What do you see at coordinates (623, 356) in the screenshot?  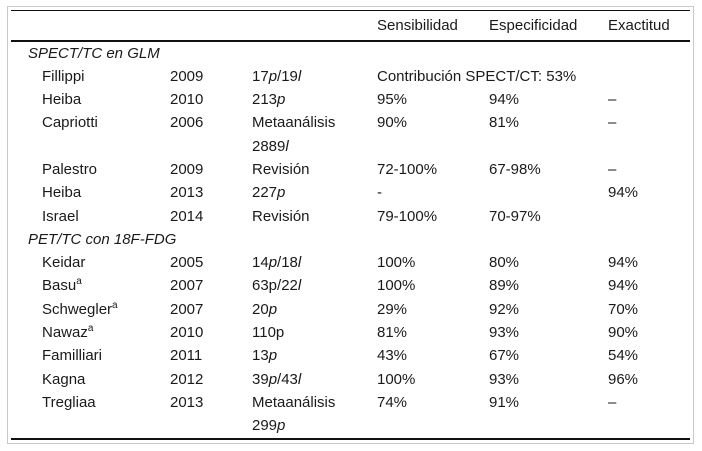 I see `accuracy-cell: 54%` at bounding box center [623, 356].